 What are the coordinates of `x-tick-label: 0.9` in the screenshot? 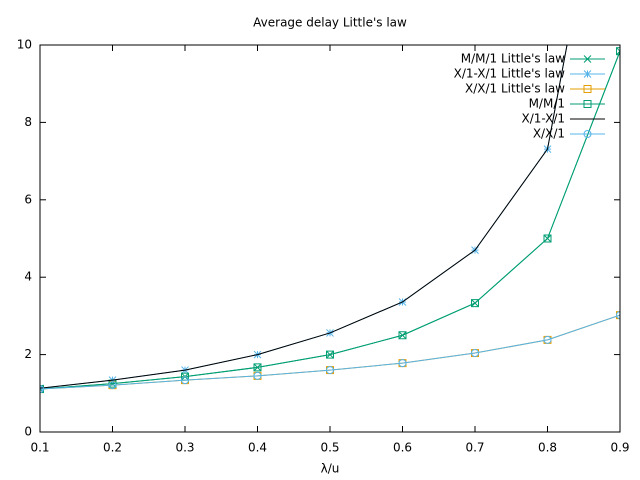 It's located at (619, 448).